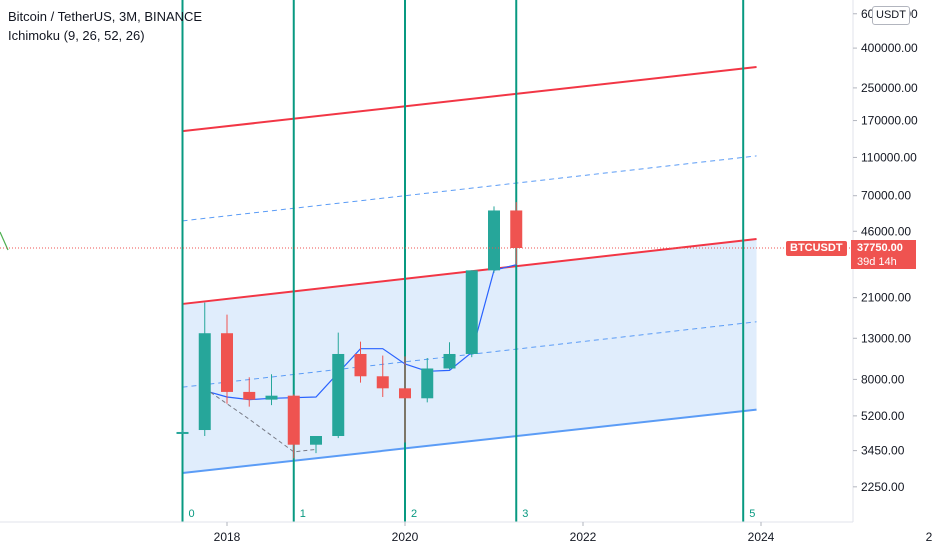  Describe the element at coordinates (469, 188) in the screenshot. I see `channel-upper-mid-line` at that location.